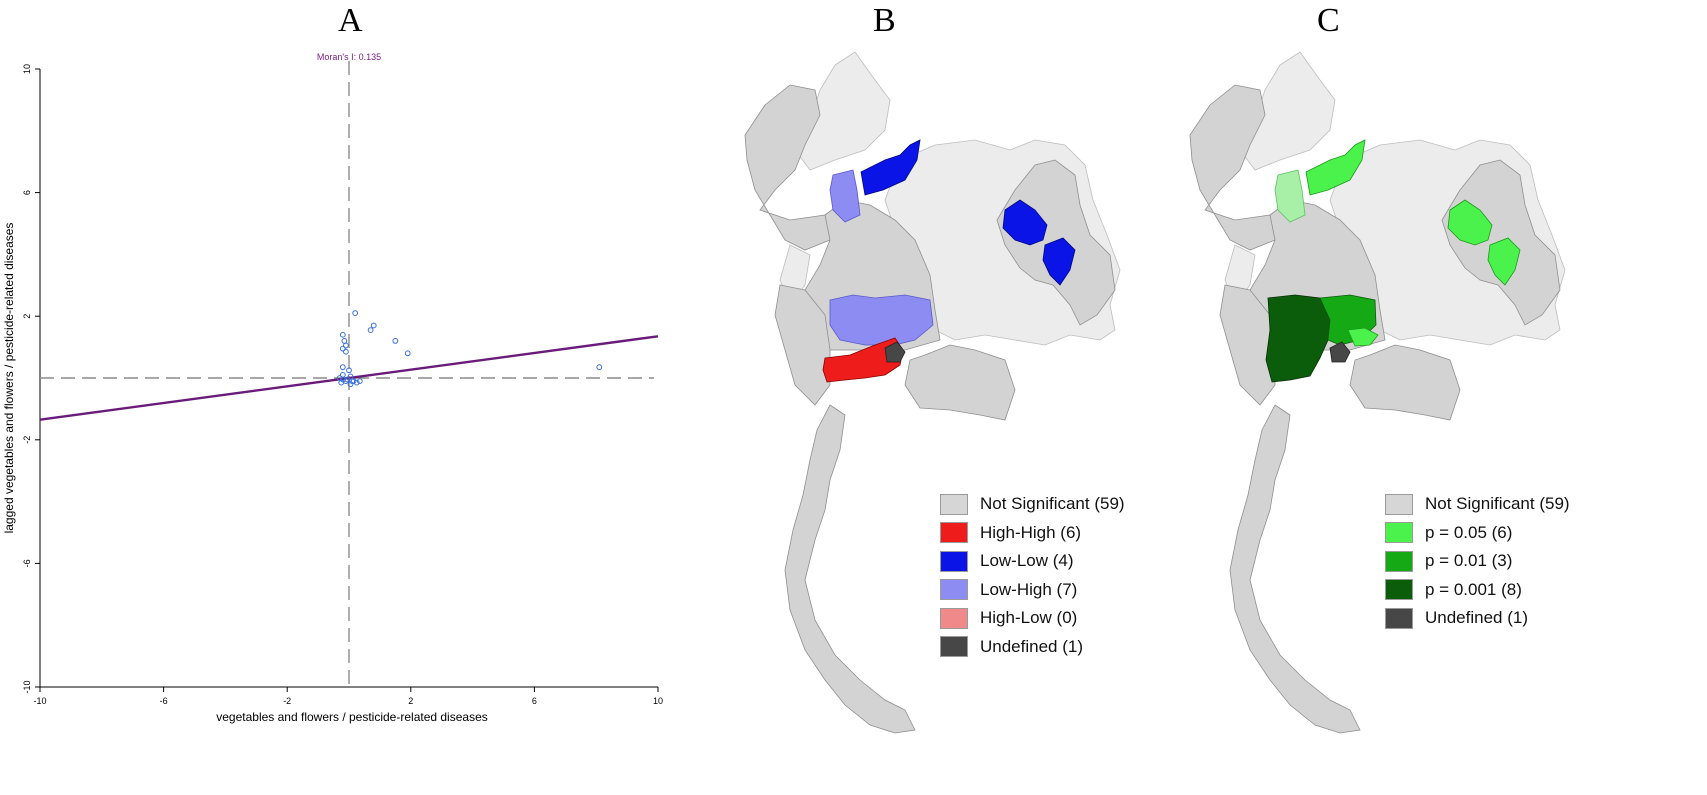 This screenshot has height=795, width=1707. What do you see at coordinates (1328, 20) in the screenshot?
I see `panel-label-c: C` at bounding box center [1328, 20].